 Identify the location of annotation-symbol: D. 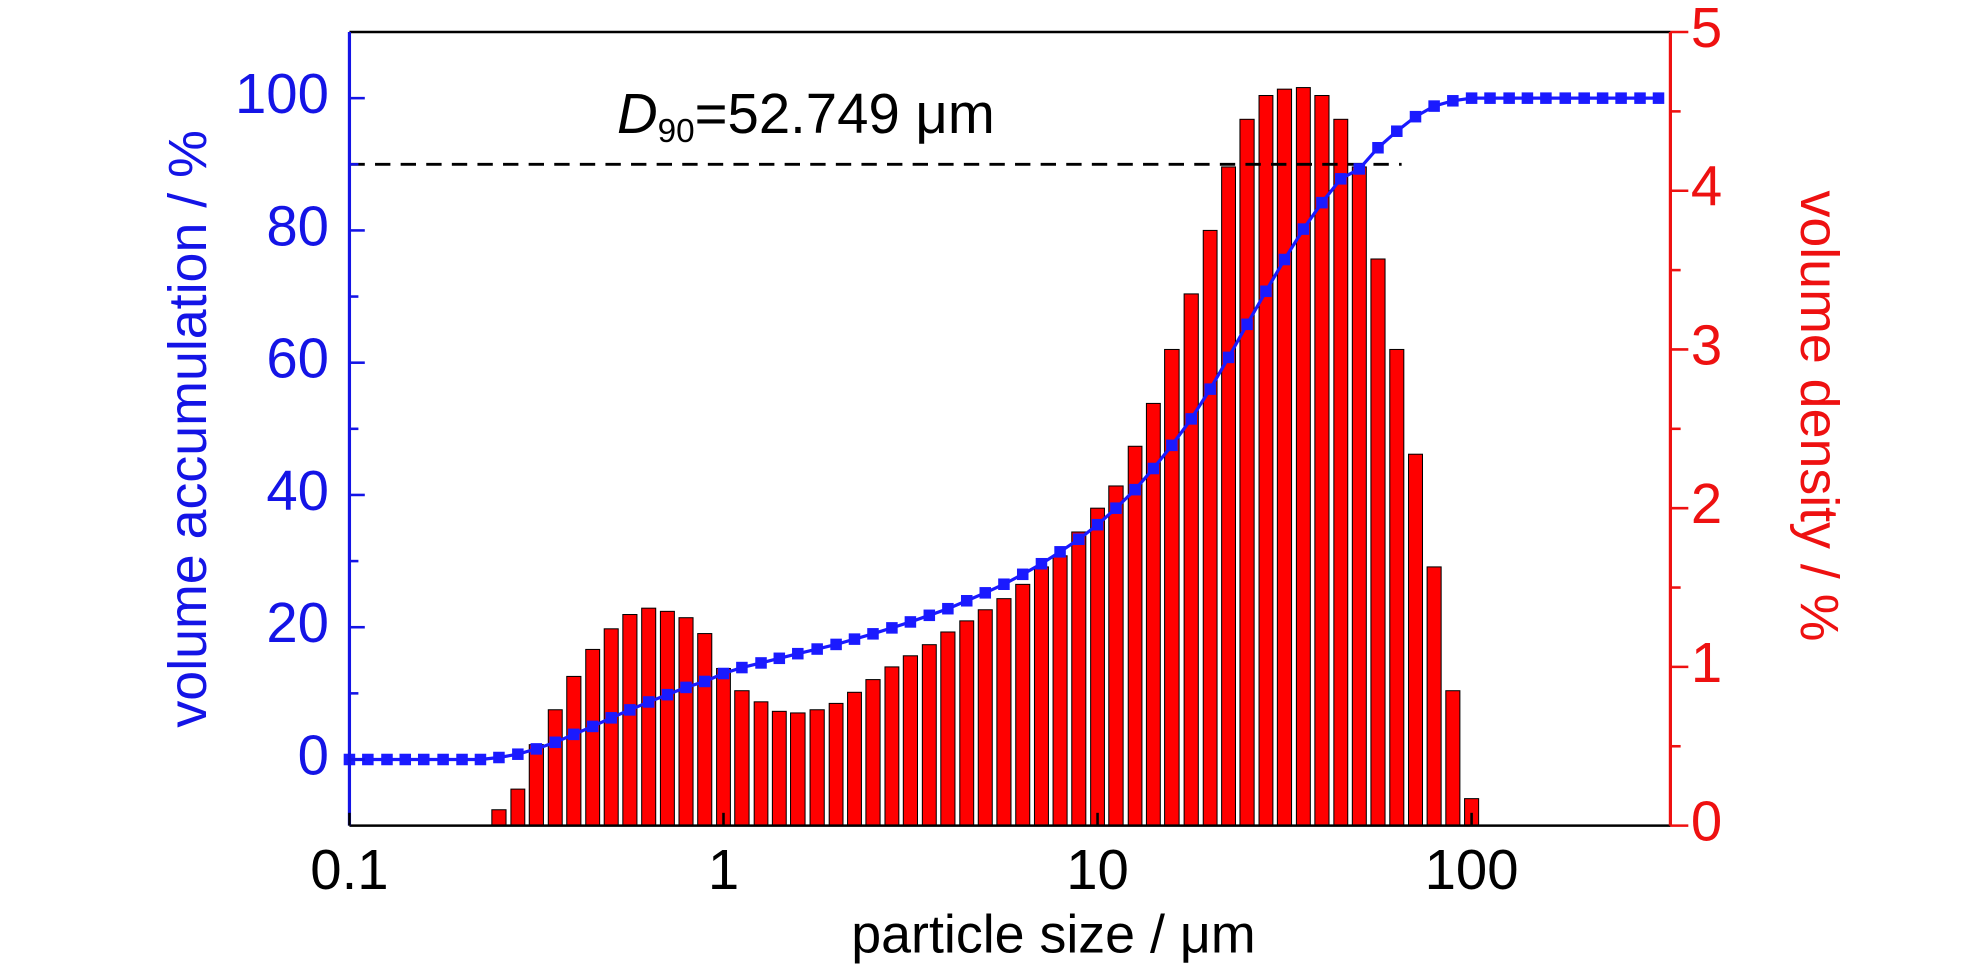
(637, 113).